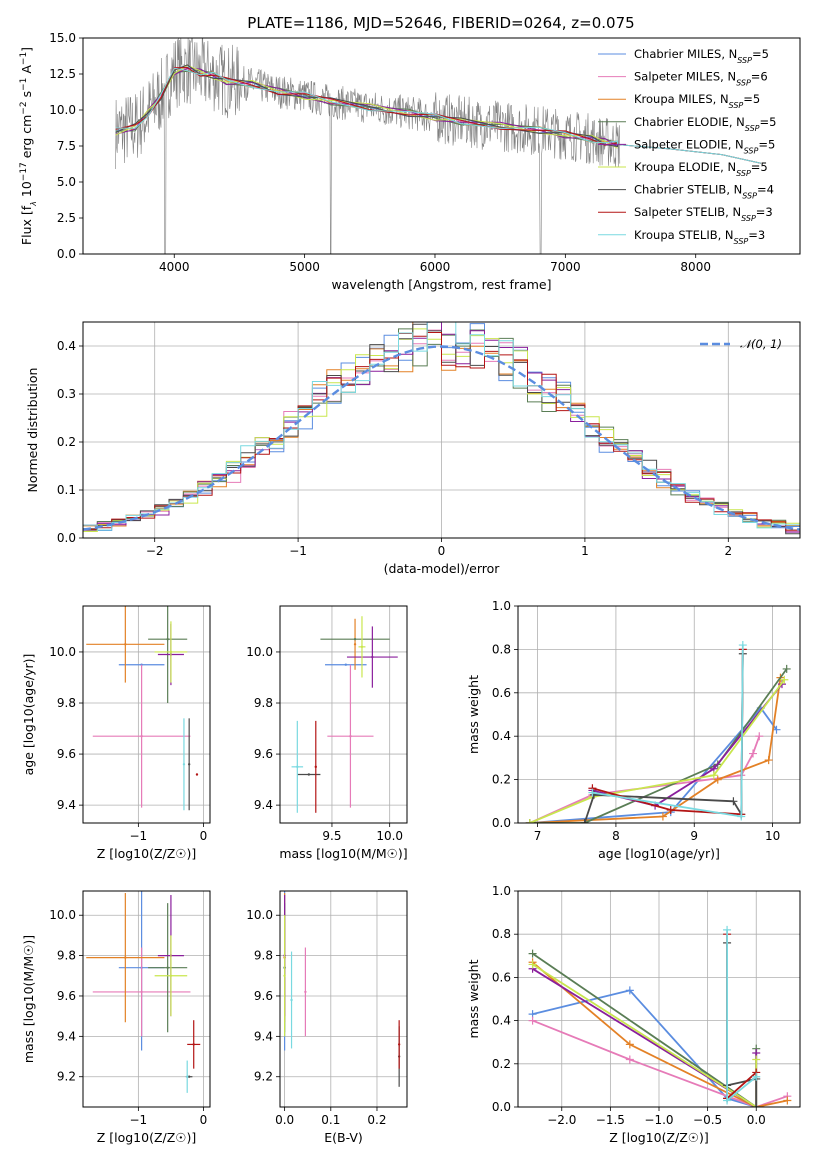  Describe the element at coordinates (441, 438) in the screenshot. I see `normal-distribution-curve` at that location.